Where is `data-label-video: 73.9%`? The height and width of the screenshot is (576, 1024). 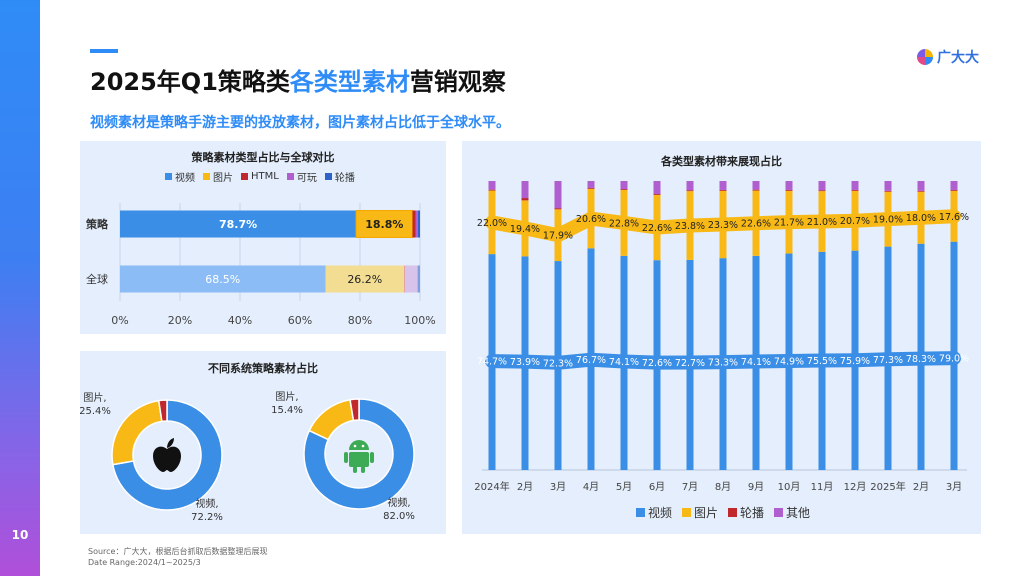
data-label-video: 73.9% is located at coordinates (525, 362).